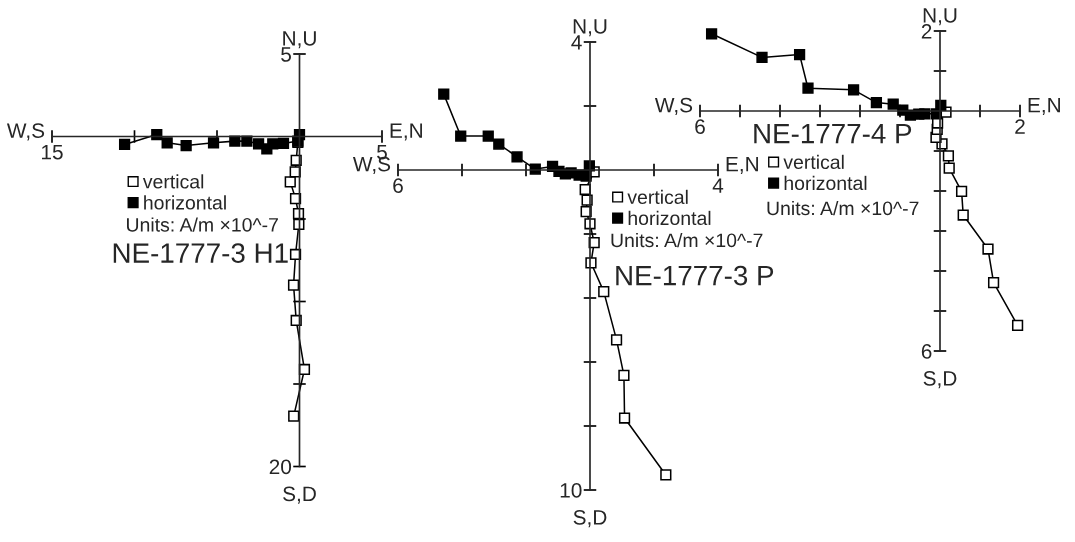 This screenshot has height=542, width=1075. What do you see at coordinates (280, 467) in the screenshot?
I see `y-tick-label: 20` at bounding box center [280, 467].